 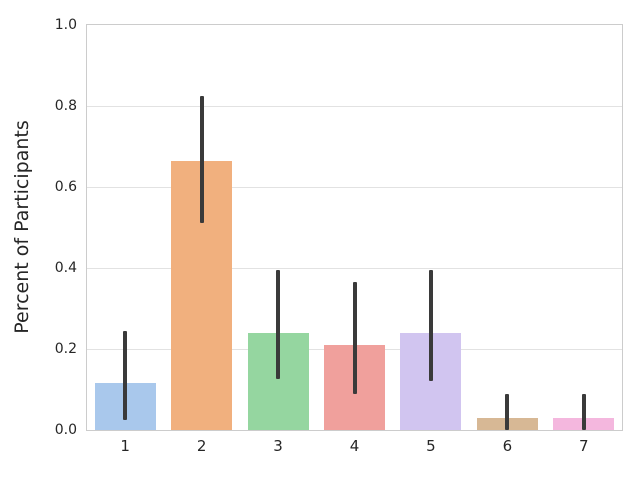 I want to click on x-tick-label-6: 6, so click(x=507, y=446).